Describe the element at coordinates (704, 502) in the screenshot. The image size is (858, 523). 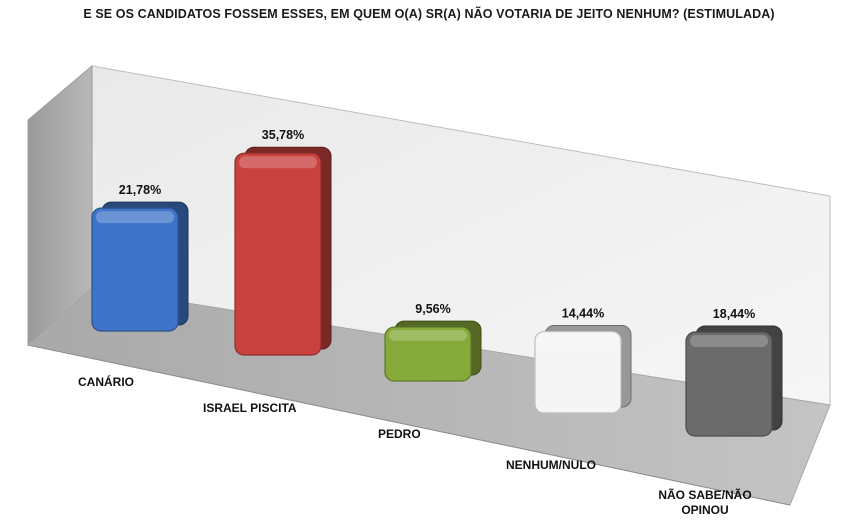
I see `category-label: NÃO SABE/NÃO OPINOU` at that location.